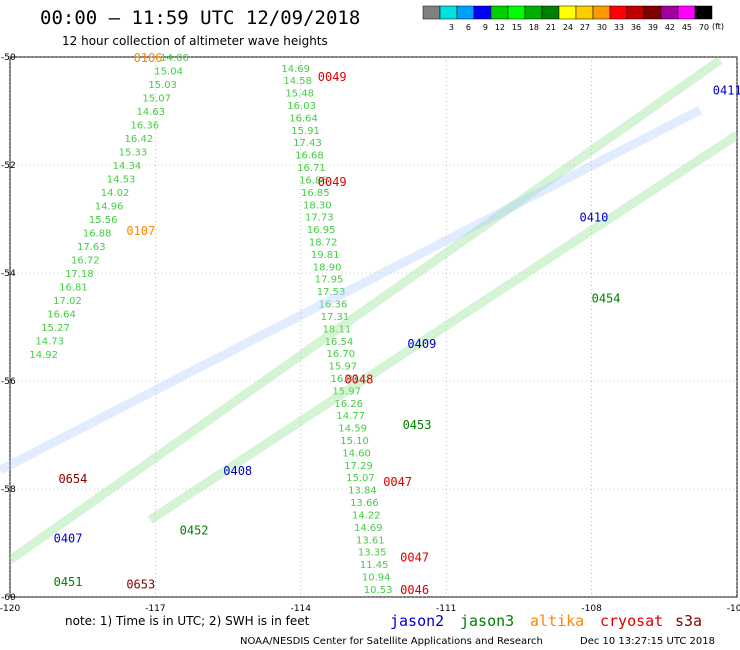 This screenshot has width=740, height=650. I want to click on swh-value: 14.02, so click(115, 193).